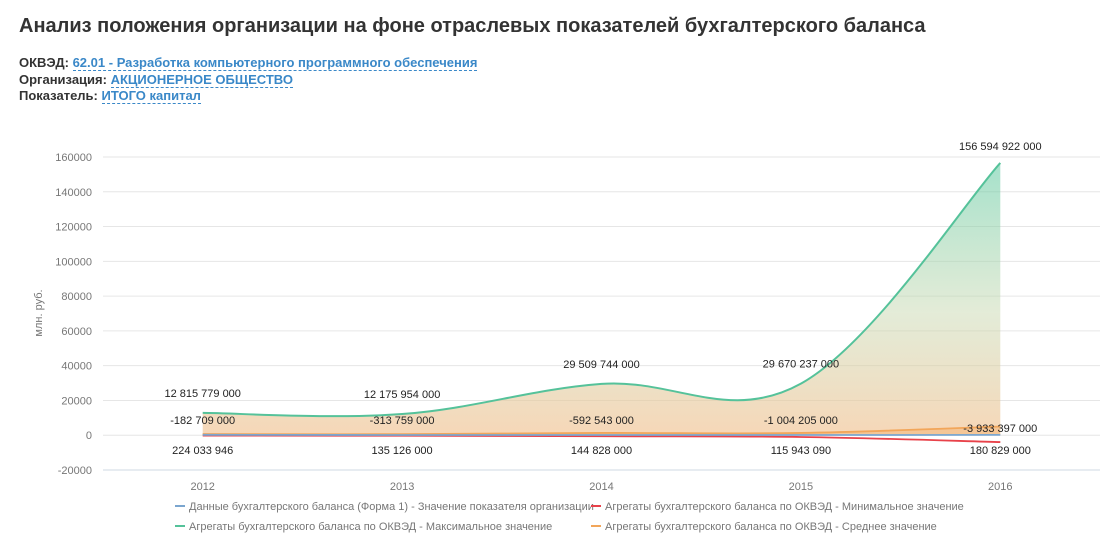  I want to click on okved-code: 62.01, so click(89, 62).